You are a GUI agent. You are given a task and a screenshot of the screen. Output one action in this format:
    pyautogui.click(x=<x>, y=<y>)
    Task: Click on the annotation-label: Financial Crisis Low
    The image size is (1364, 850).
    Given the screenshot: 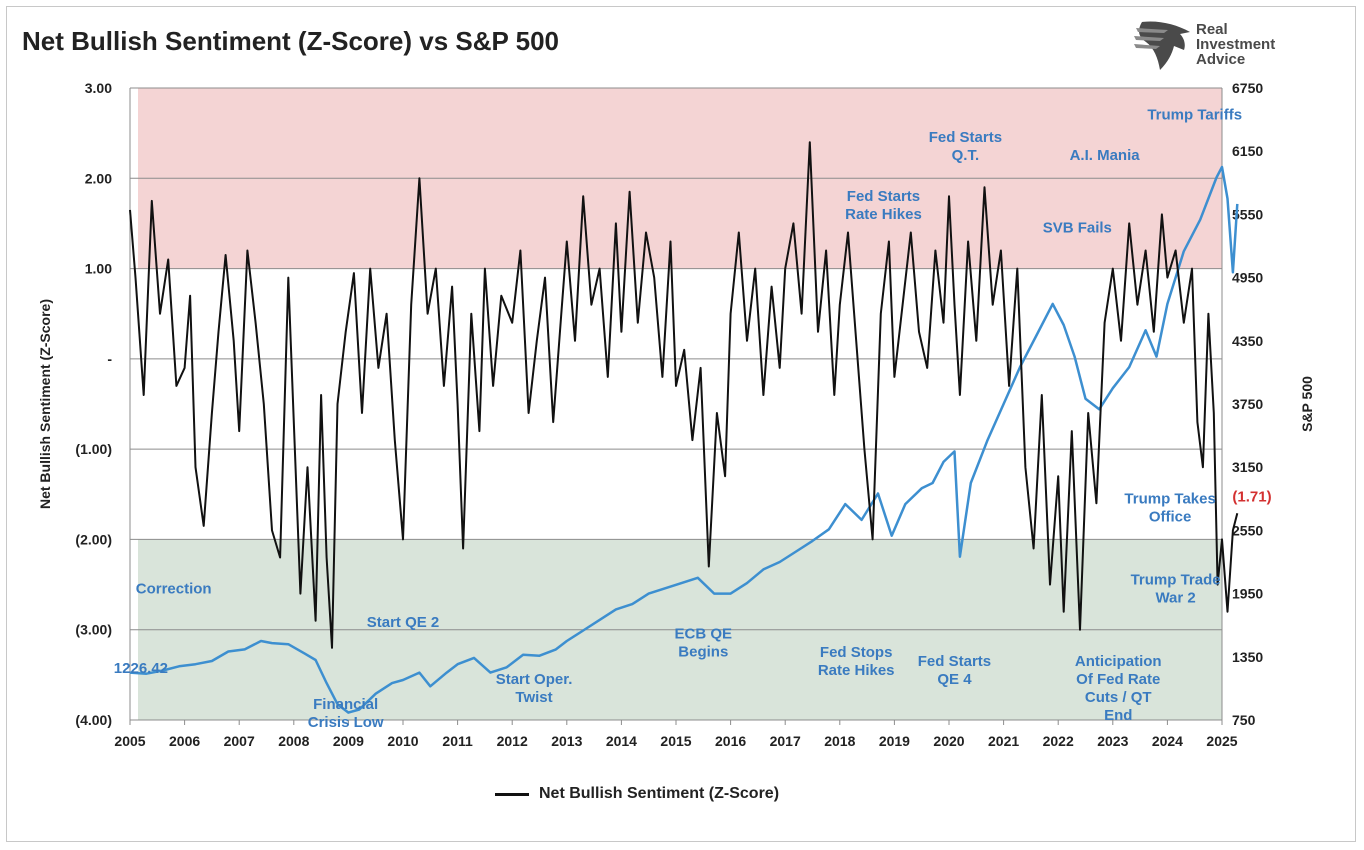 What is the action you would take?
    pyautogui.click(x=346, y=713)
    